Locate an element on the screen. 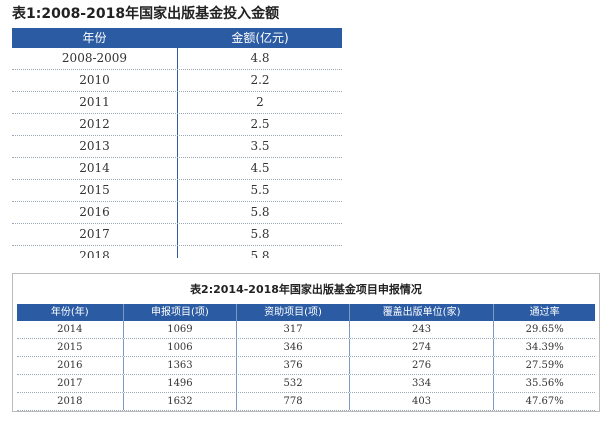 The height and width of the screenshot is (423, 614). table-row: 2016 5.8 is located at coordinates (177, 213).